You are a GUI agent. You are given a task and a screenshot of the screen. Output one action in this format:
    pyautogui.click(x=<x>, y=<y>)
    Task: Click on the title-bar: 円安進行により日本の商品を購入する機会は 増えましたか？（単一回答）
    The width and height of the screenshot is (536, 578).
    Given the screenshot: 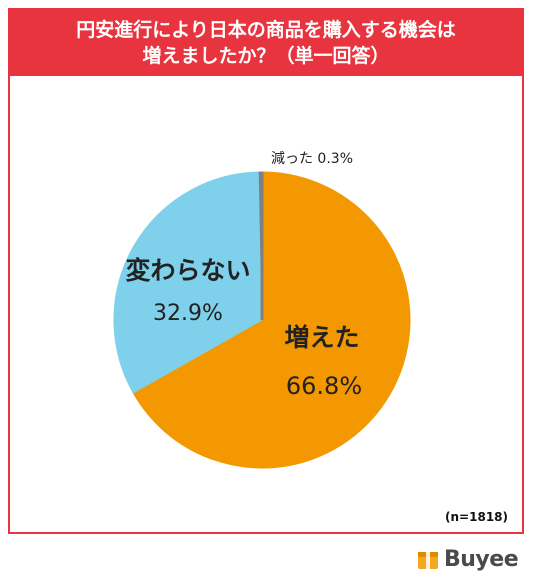 What is the action you would take?
    pyautogui.click(x=266, y=43)
    